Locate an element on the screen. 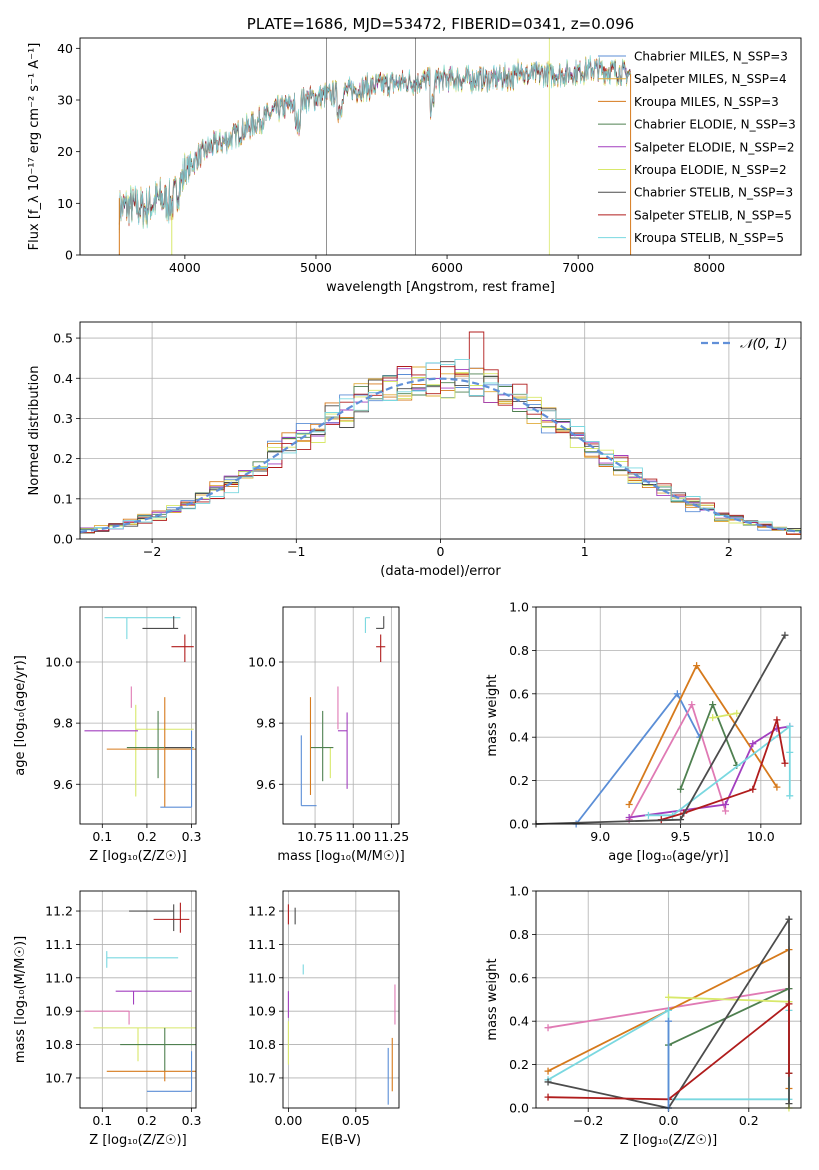  x-tick-label: 5000 is located at coordinates (316, 267).